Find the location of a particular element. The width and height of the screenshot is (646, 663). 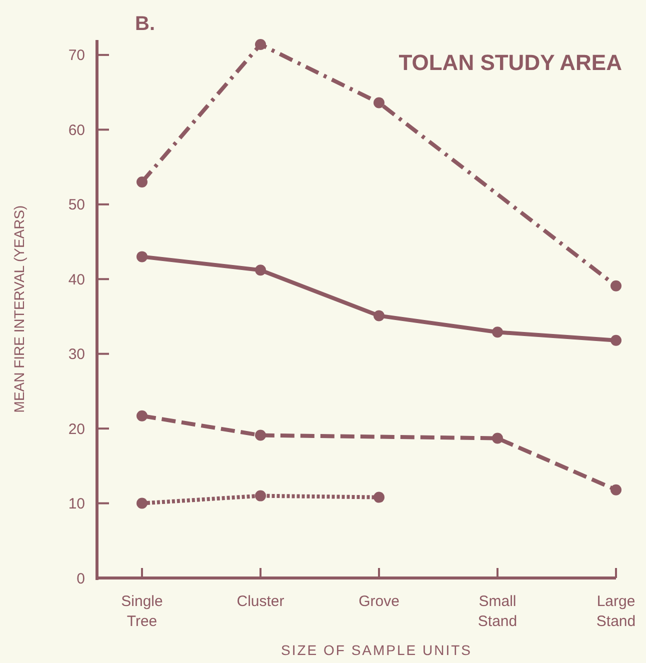

x-tick-label: Large Stand is located at coordinates (616, 611).